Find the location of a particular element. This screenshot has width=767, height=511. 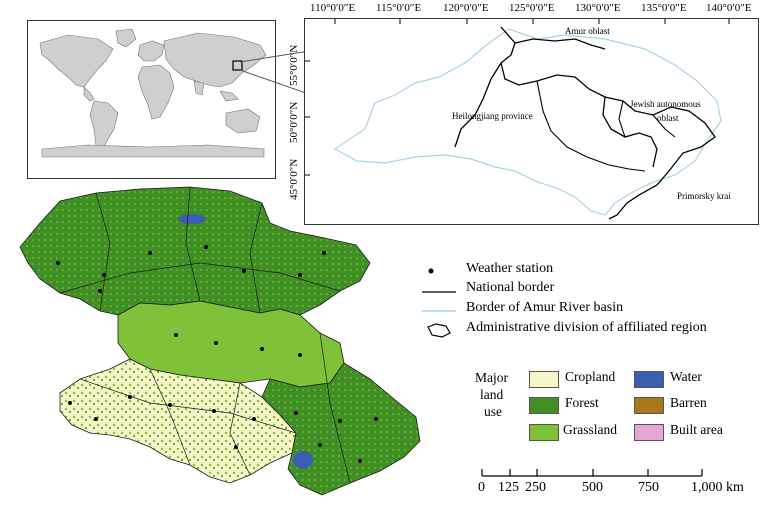

forest-swatch is located at coordinates (544, 405).